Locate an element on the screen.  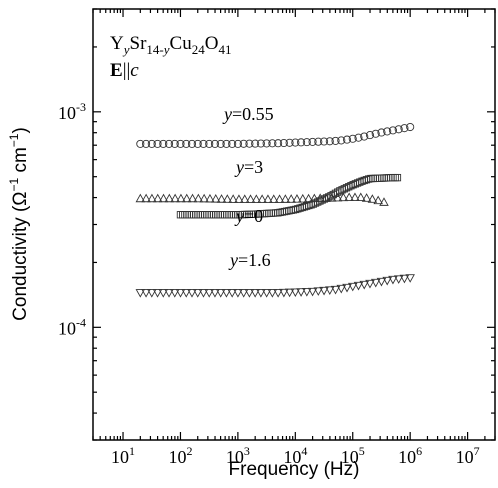
x-axis-label: Frequency (Hz) is located at coordinates (294, 469).